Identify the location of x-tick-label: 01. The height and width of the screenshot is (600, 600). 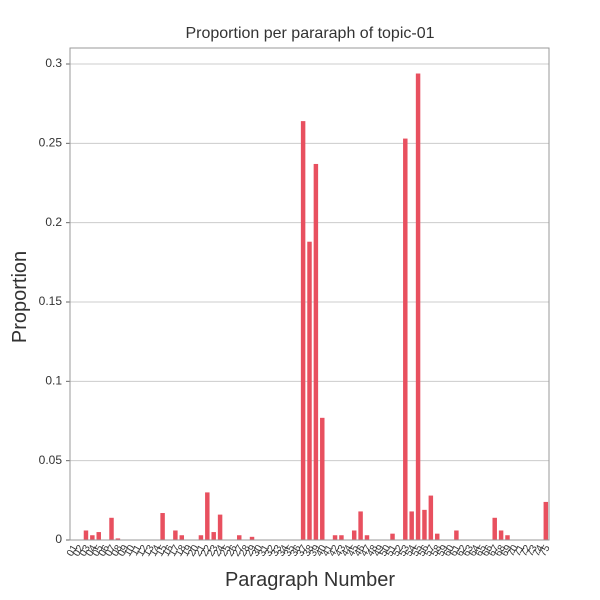
(72, 551).